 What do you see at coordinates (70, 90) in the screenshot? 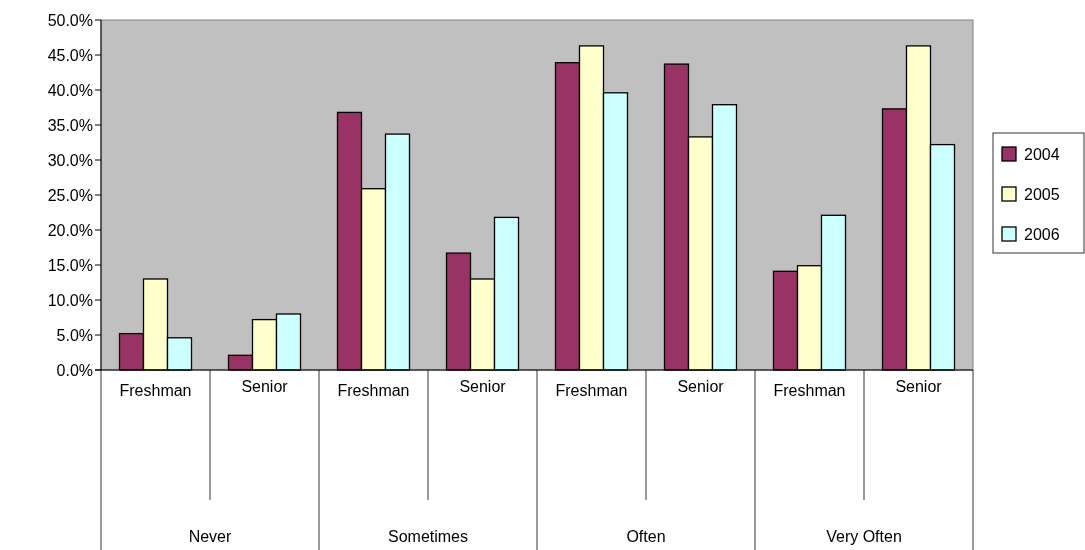
I see `y-tick-label: 40.0%` at bounding box center [70, 90].